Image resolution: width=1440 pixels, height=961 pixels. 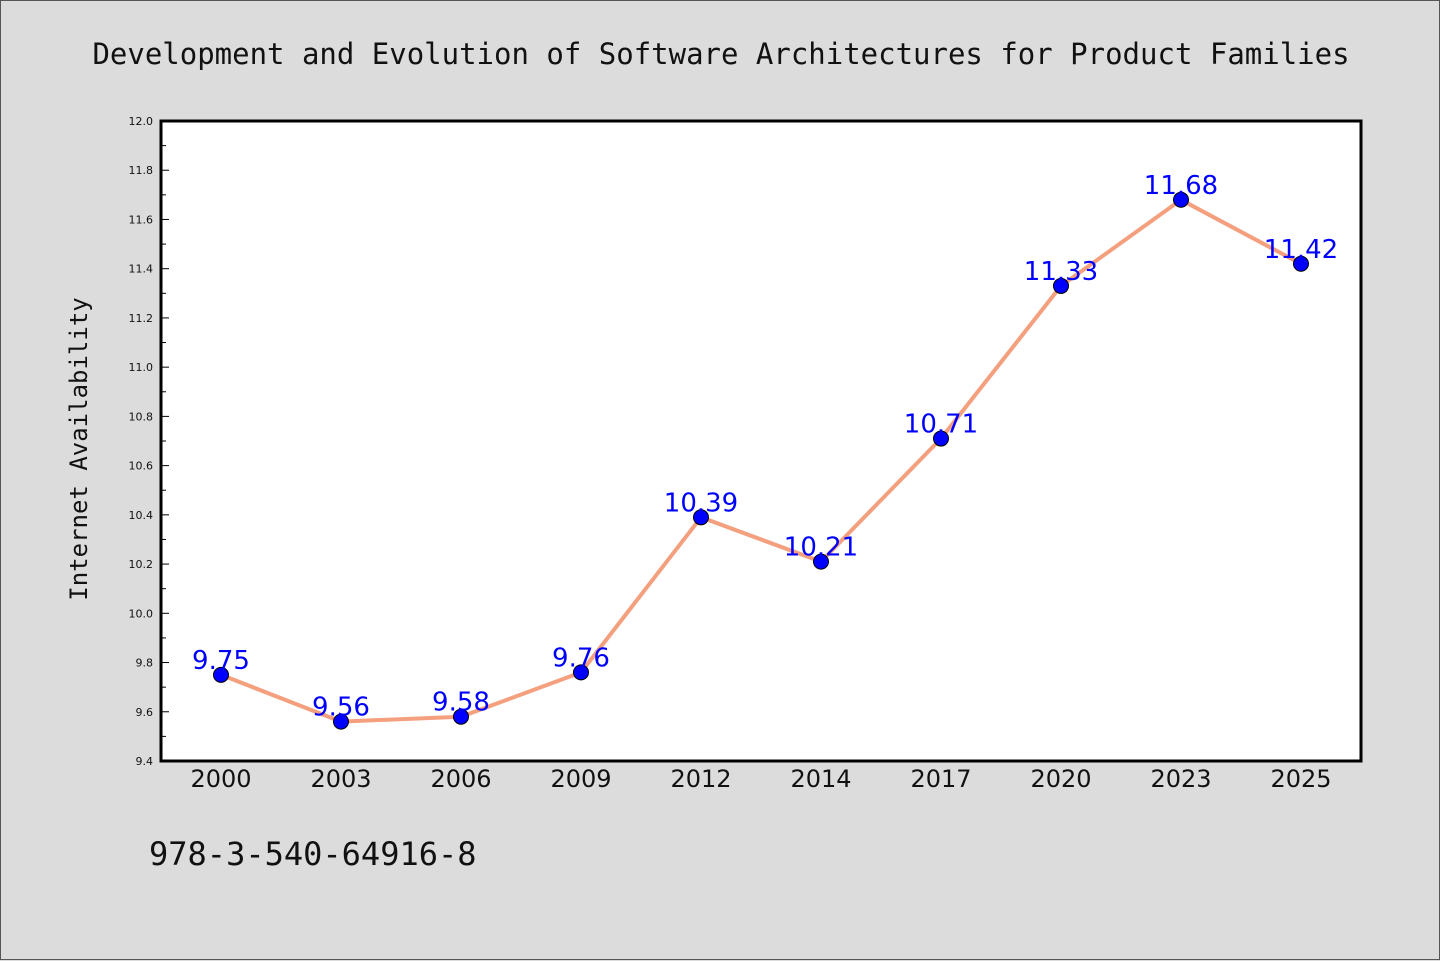 What do you see at coordinates (580, 779) in the screenshot?
I see `x-tick-label: 2009` at bounding box center [580, 779].